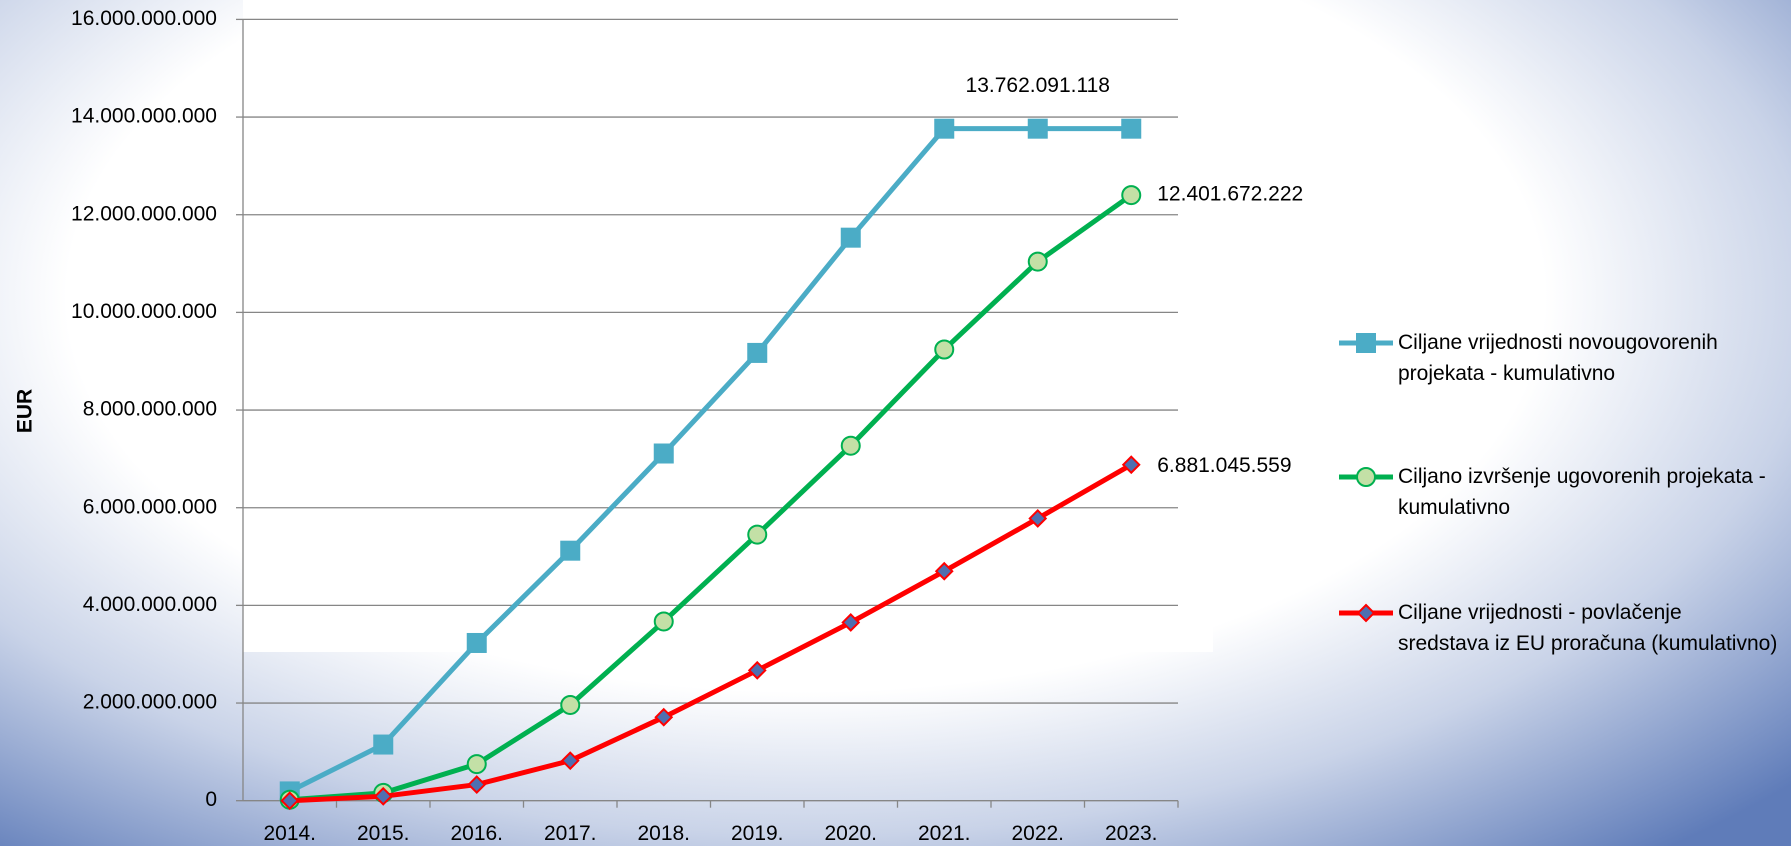 The image size is (1791, 846). I want to click on data-label: 6.881.045.559, so click(1224, 465).